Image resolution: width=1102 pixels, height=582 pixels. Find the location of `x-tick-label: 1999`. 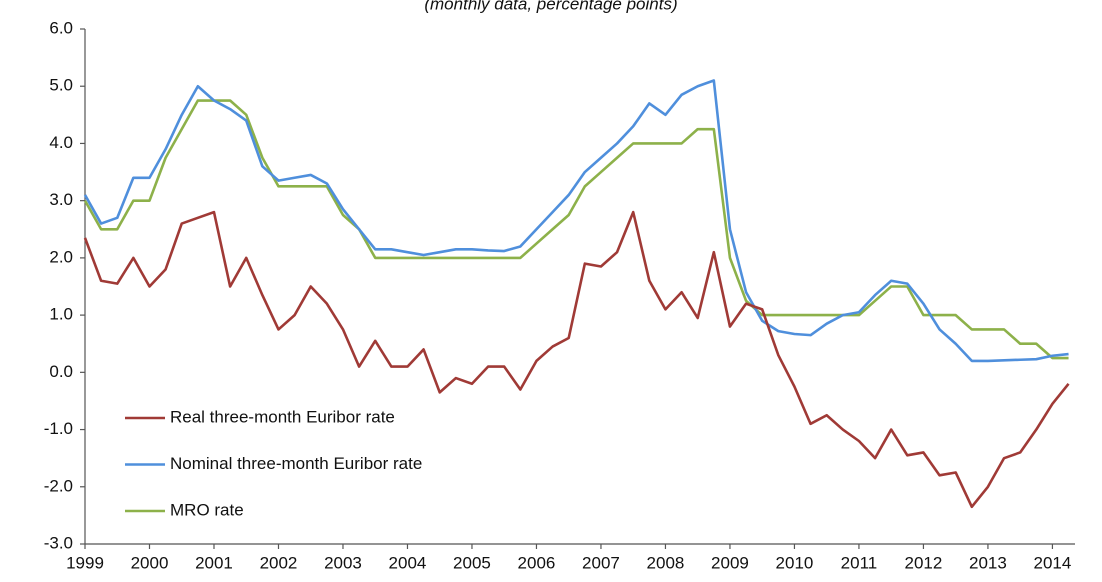

x-tick-label: 1999 is located at coordinates (85, 562).